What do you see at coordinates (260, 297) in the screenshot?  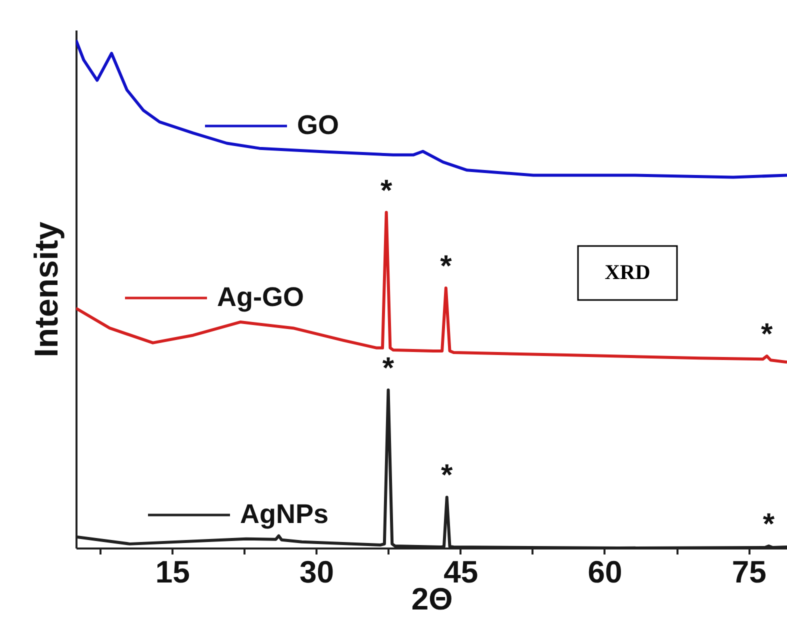 I see `legend-label: Ag-GO` at bounding box center [260, 297].